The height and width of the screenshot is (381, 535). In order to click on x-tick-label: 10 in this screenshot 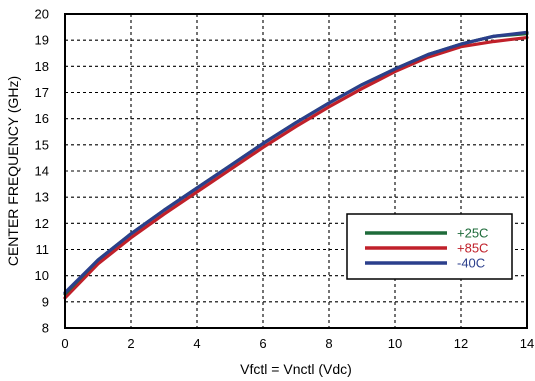, I will do `click(395, 343)`.